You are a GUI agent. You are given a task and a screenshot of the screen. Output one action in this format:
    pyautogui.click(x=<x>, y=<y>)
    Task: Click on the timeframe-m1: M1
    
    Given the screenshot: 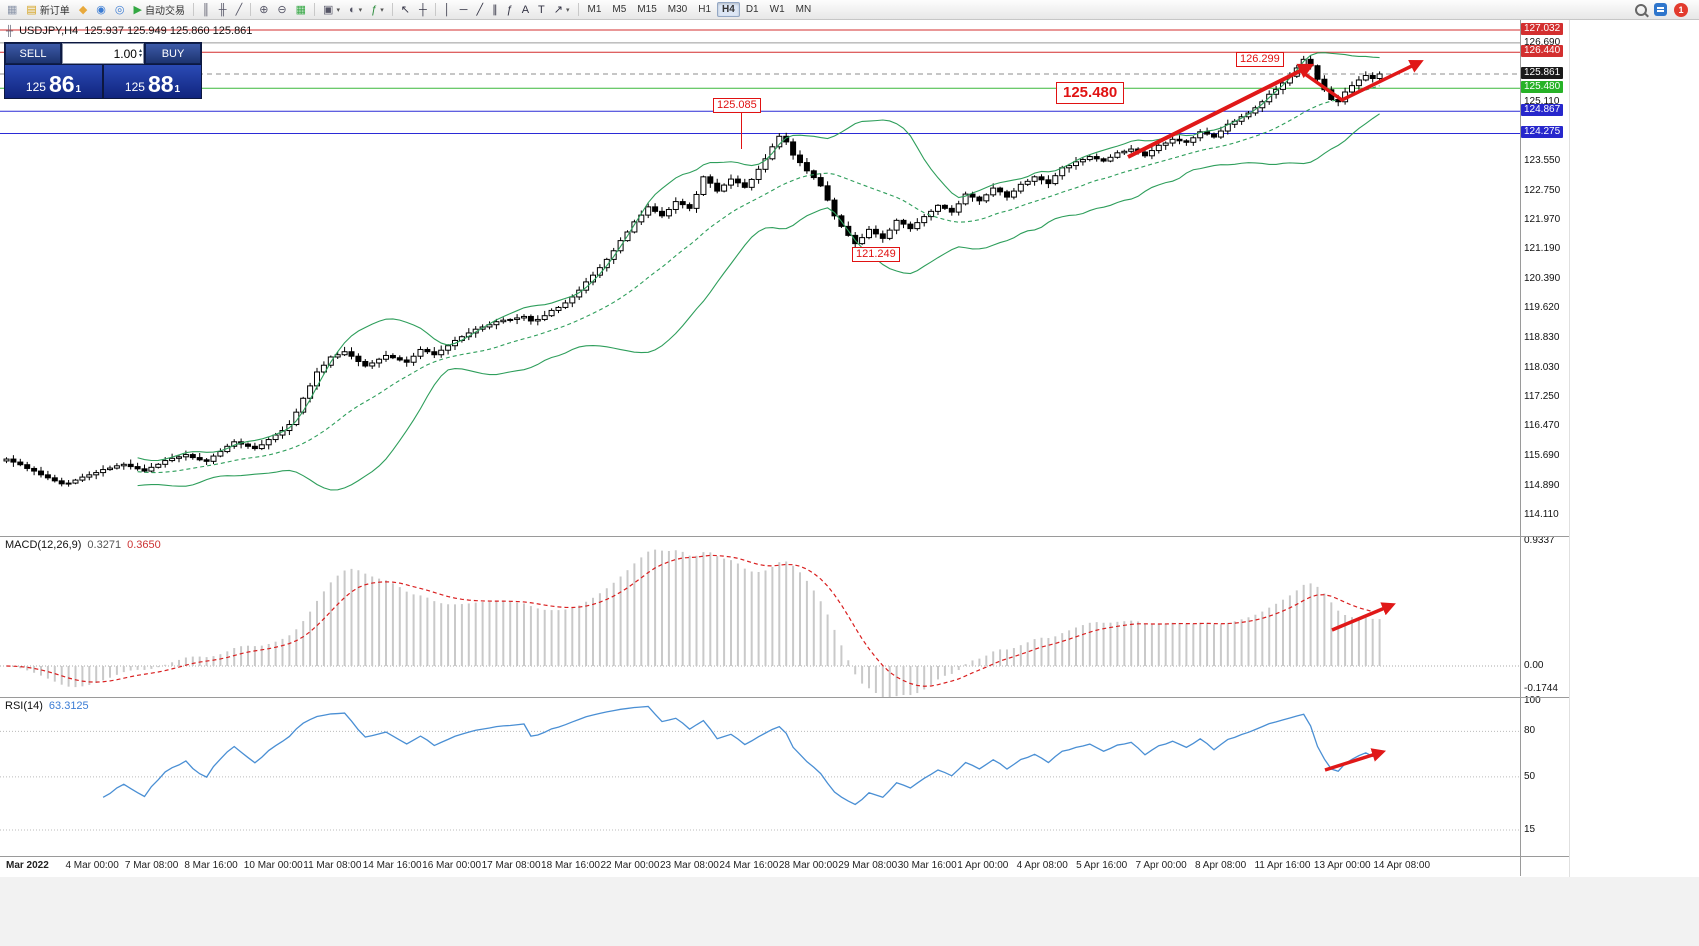 What is the action you would take?
    pyautogui.click(x=594, y=9)
    